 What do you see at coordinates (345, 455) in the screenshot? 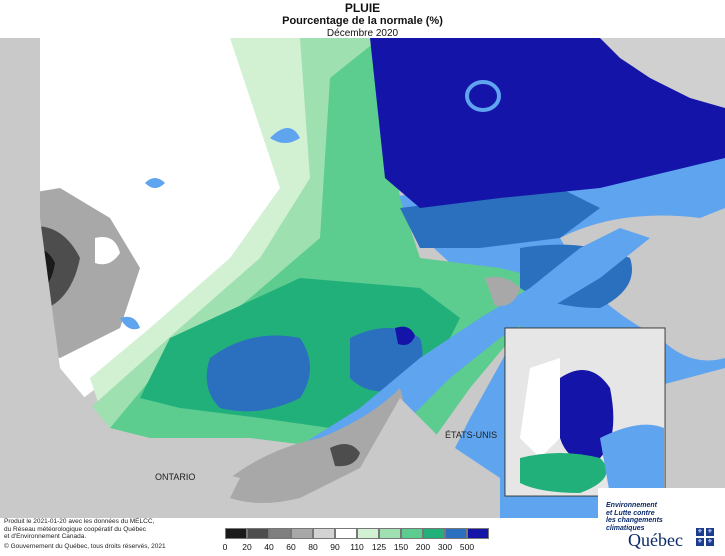
I see `south-grey-dark` at bounding box center [345, 455].